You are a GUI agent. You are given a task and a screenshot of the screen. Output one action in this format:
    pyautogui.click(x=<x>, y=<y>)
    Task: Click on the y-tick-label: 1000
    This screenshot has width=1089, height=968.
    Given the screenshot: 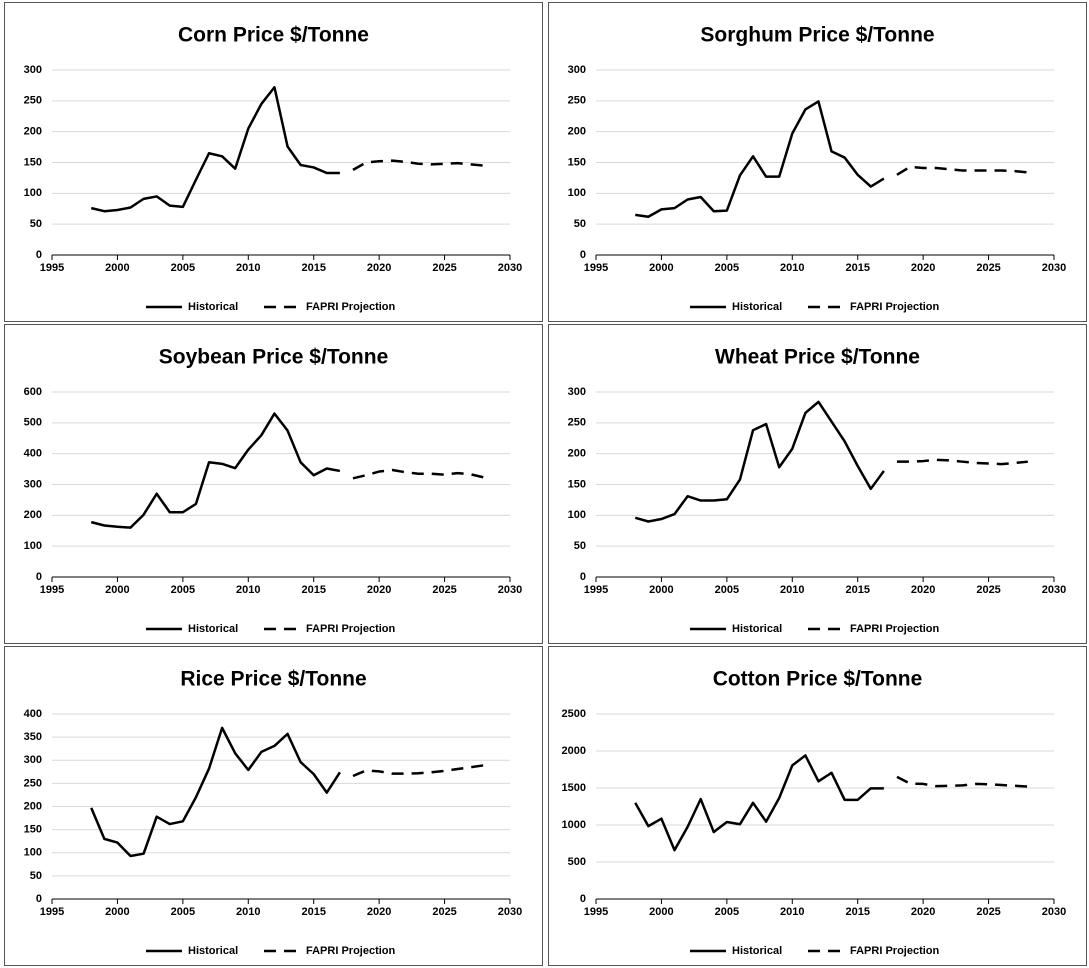 What is the action you would take?
    pyautogui.click(x=574, y=825)
    